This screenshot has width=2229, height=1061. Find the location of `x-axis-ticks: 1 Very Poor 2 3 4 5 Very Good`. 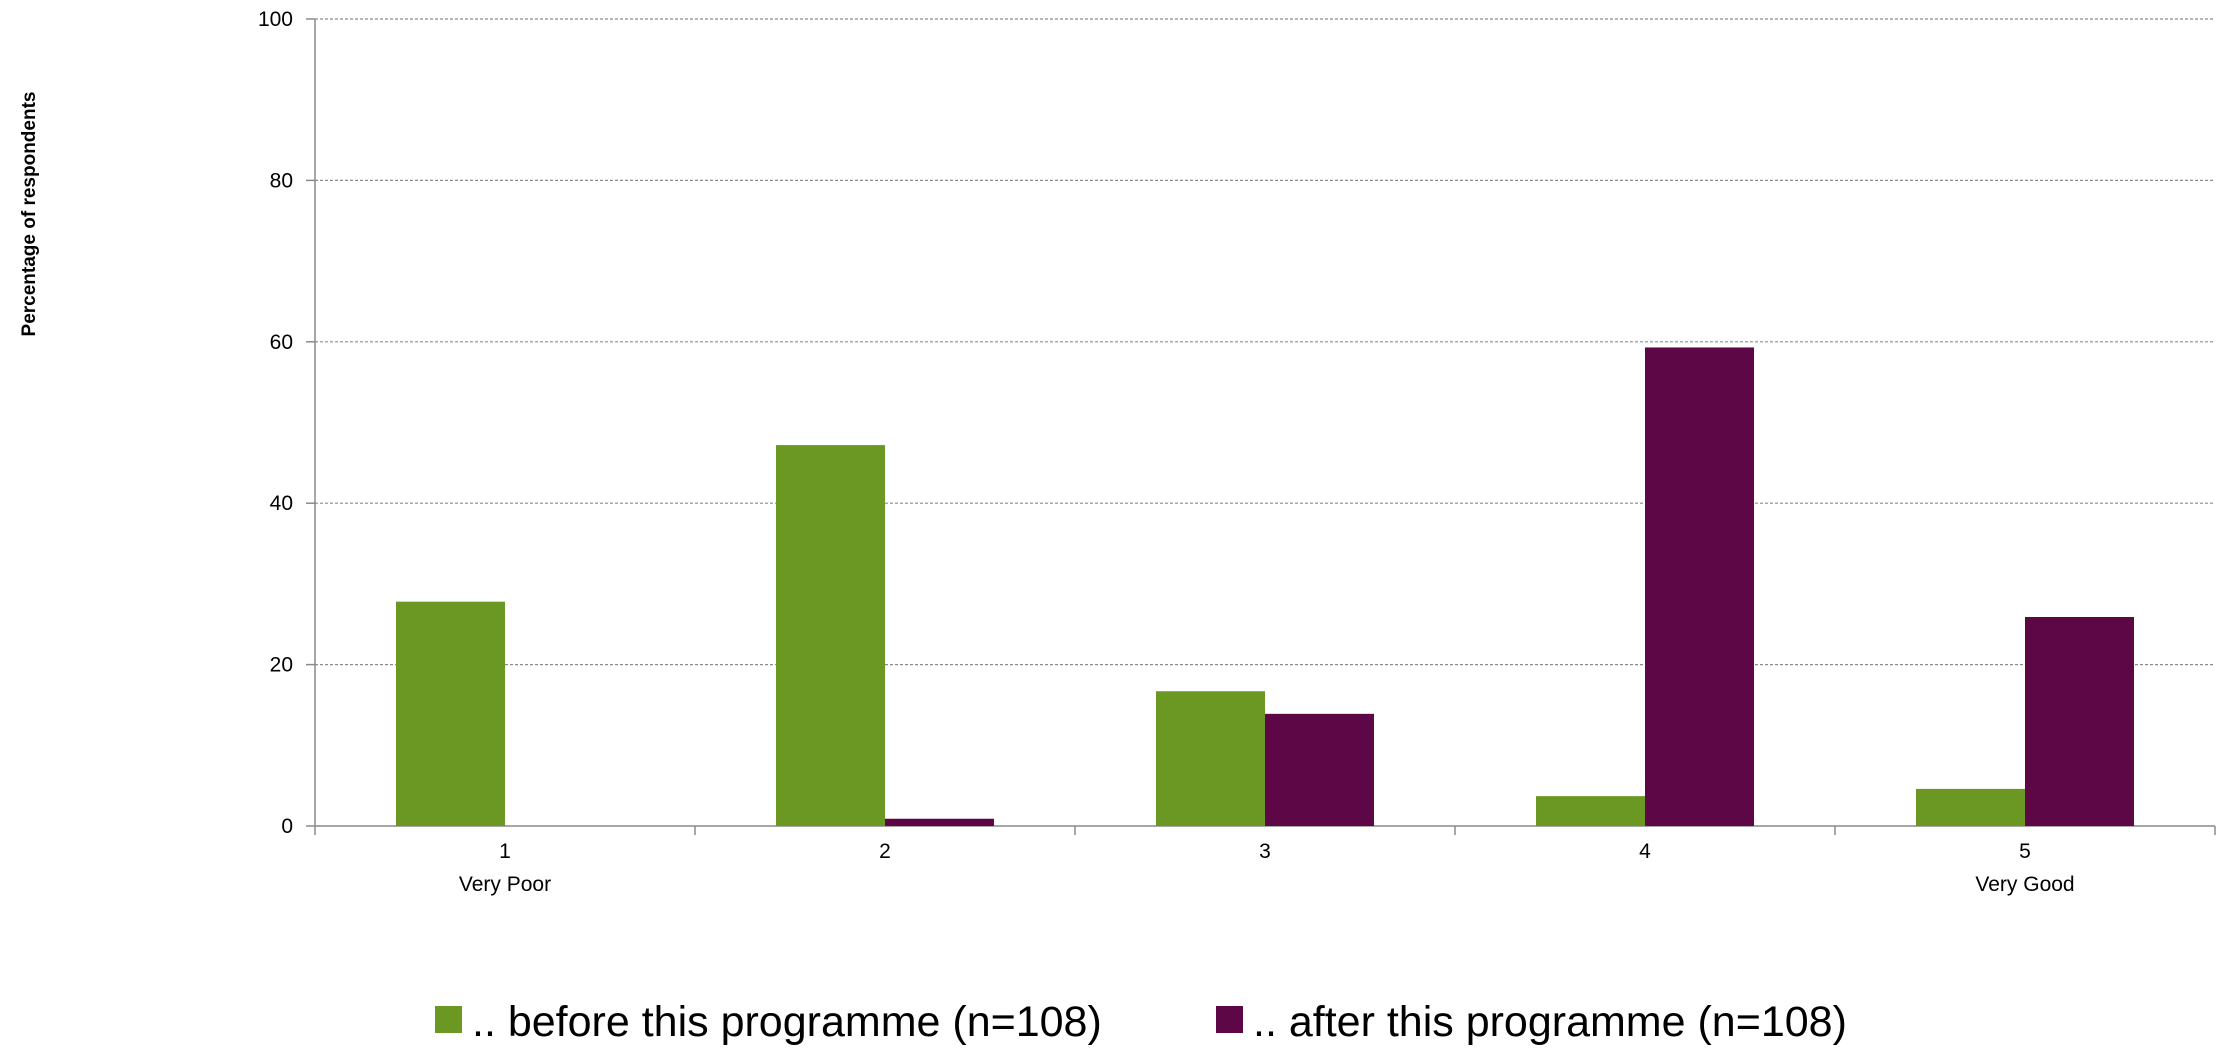

x-axis-ticks: 1 Very Poor 2 3 4 5 Very Good is located at coordinates (1265, 861).